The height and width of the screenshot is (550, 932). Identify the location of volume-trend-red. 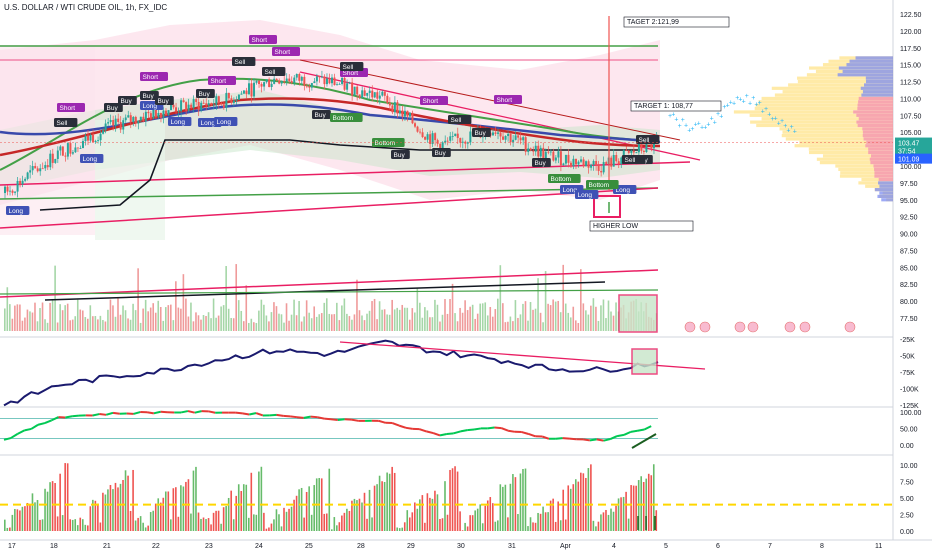
(329, 283).